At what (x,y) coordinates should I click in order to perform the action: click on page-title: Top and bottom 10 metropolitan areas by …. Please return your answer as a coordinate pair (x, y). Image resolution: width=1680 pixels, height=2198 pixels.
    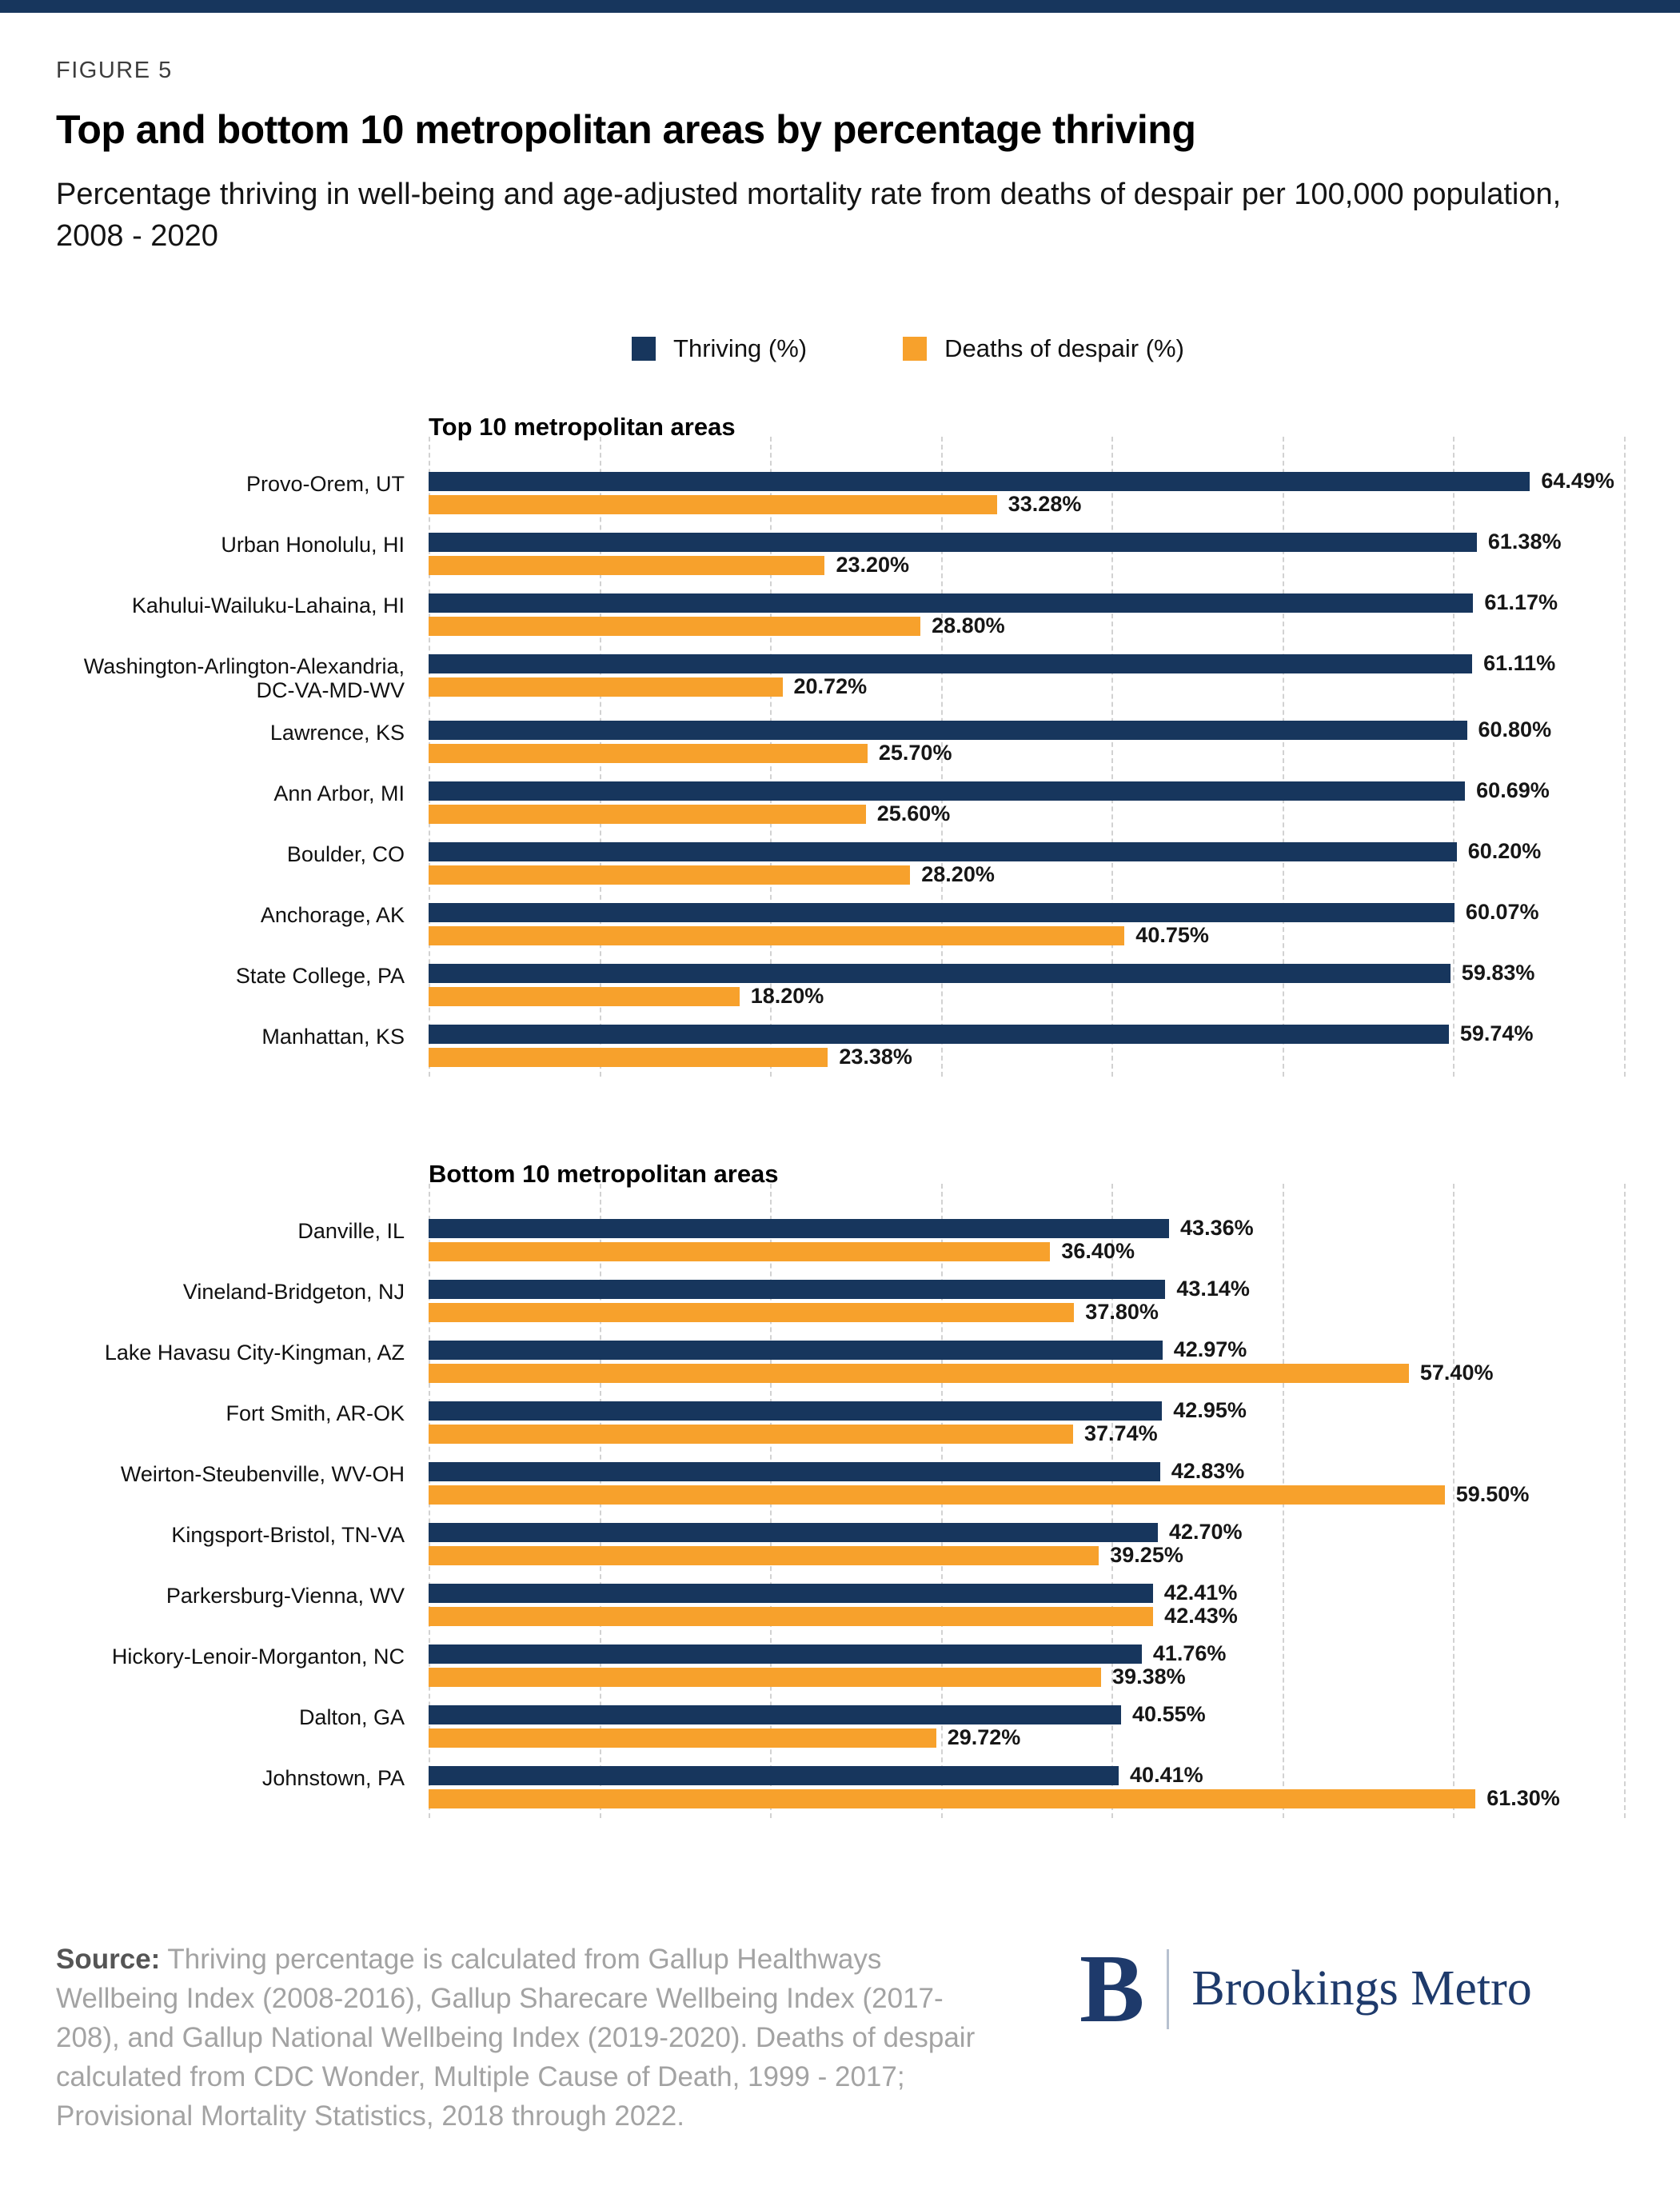
    Looking at the image, I should click on (626, 130).